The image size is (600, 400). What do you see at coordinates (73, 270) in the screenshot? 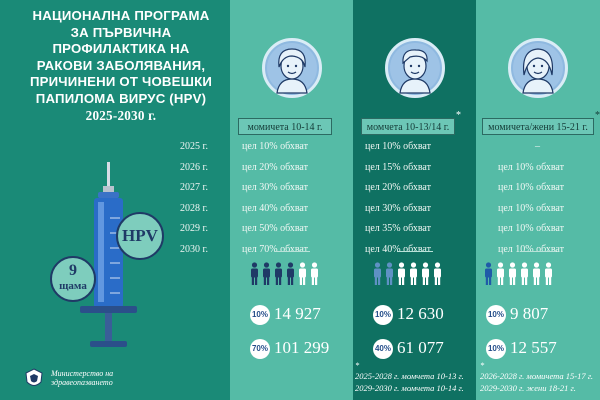
I see `strains-number: 9` at bounding box center [73, 270].